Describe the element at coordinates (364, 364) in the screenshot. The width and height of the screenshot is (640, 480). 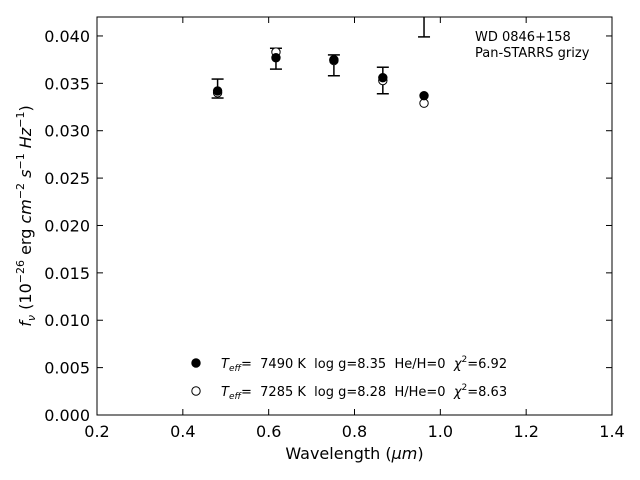
I see `legend-entry-1: Teff= 7490 K log g=8.35 He/H=0 χ2=6.92` at that location.